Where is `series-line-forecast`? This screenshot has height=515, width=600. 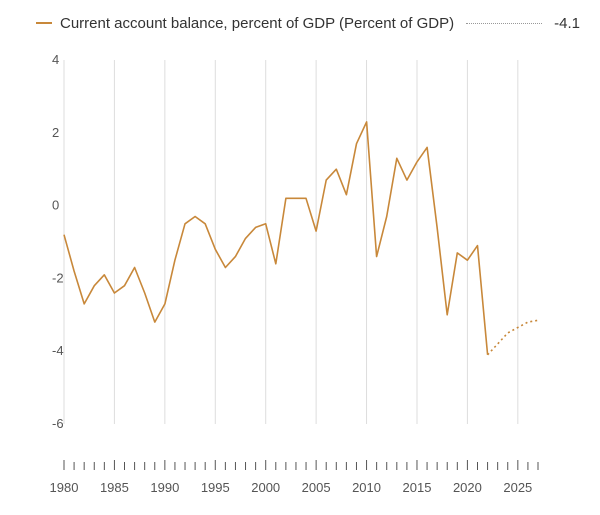 series-line-forecast is located at coordinates (513, 337).